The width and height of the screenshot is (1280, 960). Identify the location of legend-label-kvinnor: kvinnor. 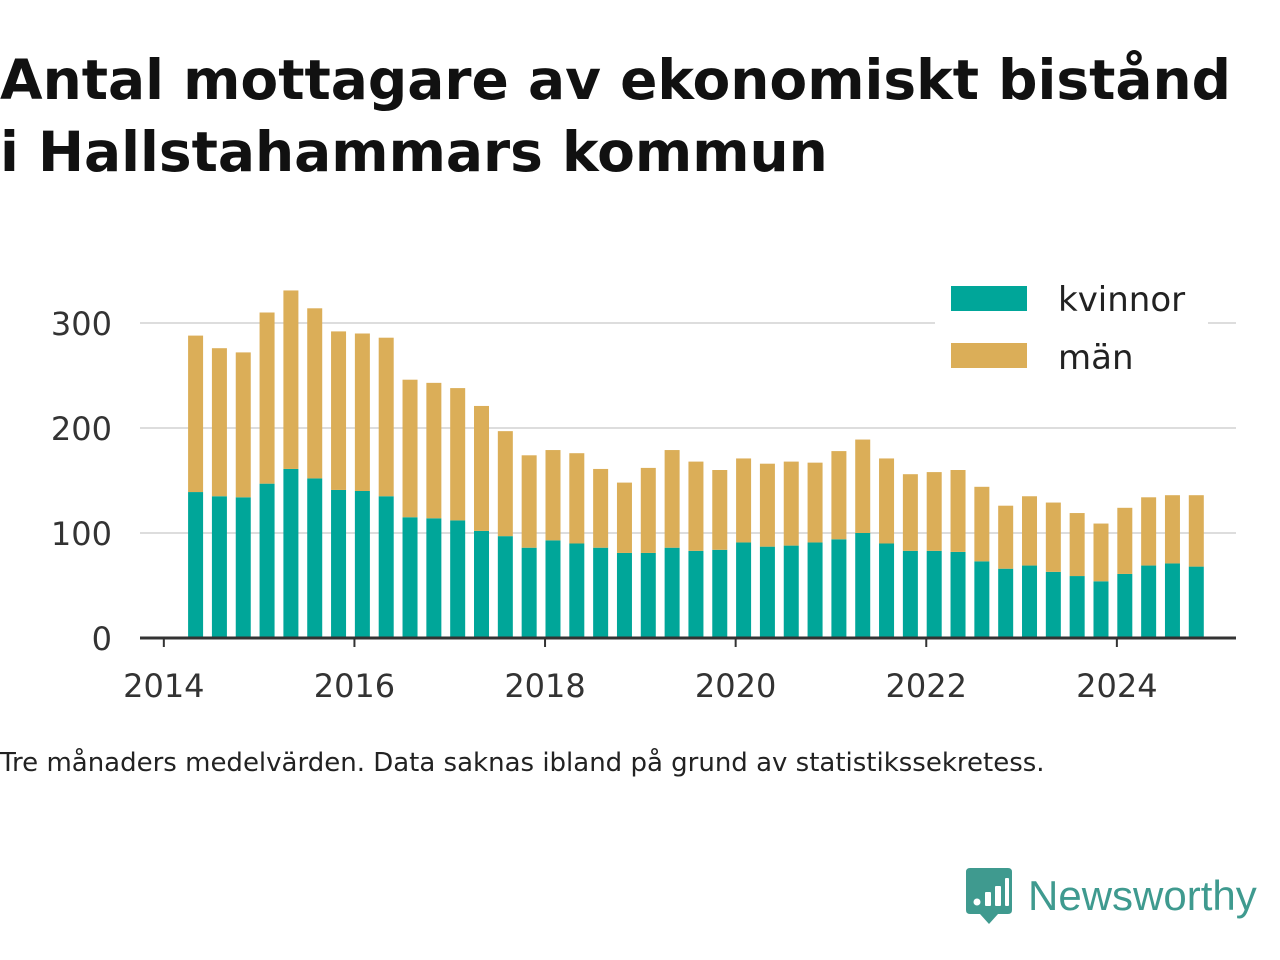
(1121, 300).